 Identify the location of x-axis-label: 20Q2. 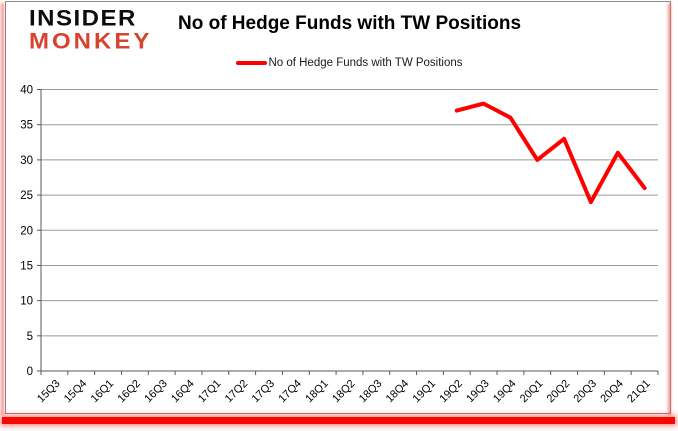
(559, 392).